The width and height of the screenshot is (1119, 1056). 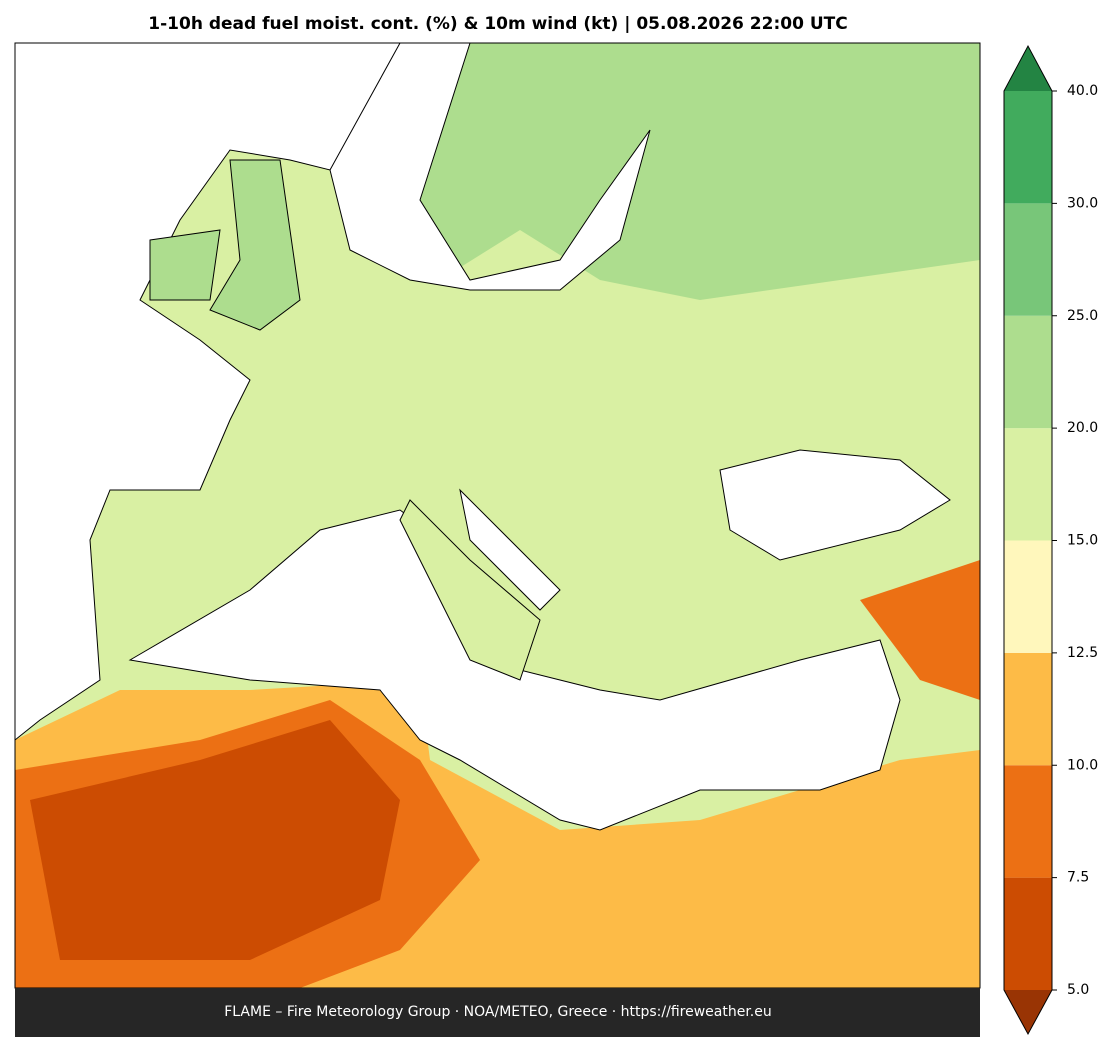 What do you see at coordinates (215, 840) in the screenshot?
I see `land-sahara-dry` at bounding box center [215, 840].